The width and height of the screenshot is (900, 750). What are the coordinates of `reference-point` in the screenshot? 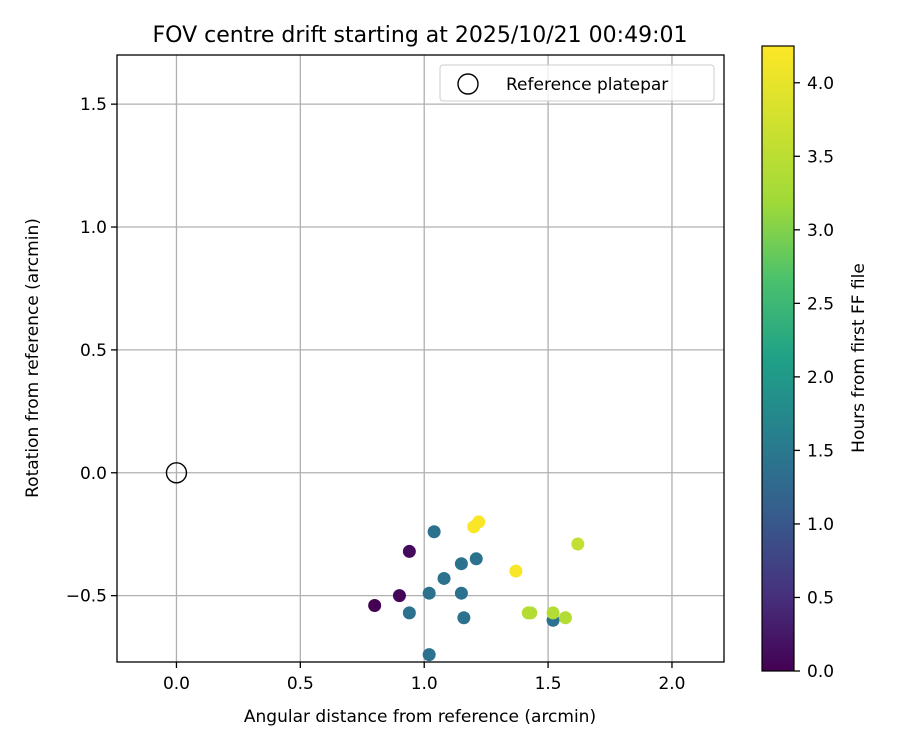 It's located at (176, 473).